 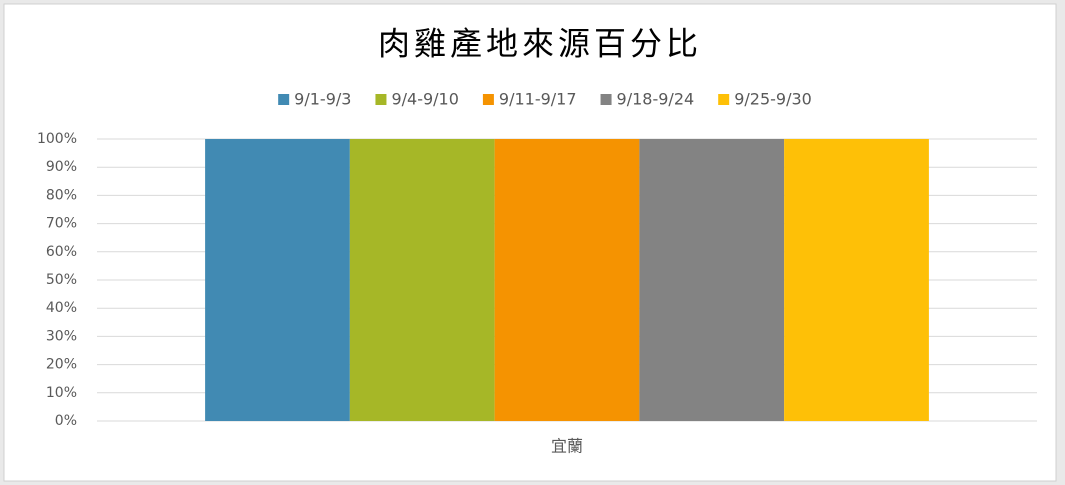 What do you see at coordinates (61, 393) in the screenshot?
I see `y-tick-label: 10%` at bounding box center [61, 393].